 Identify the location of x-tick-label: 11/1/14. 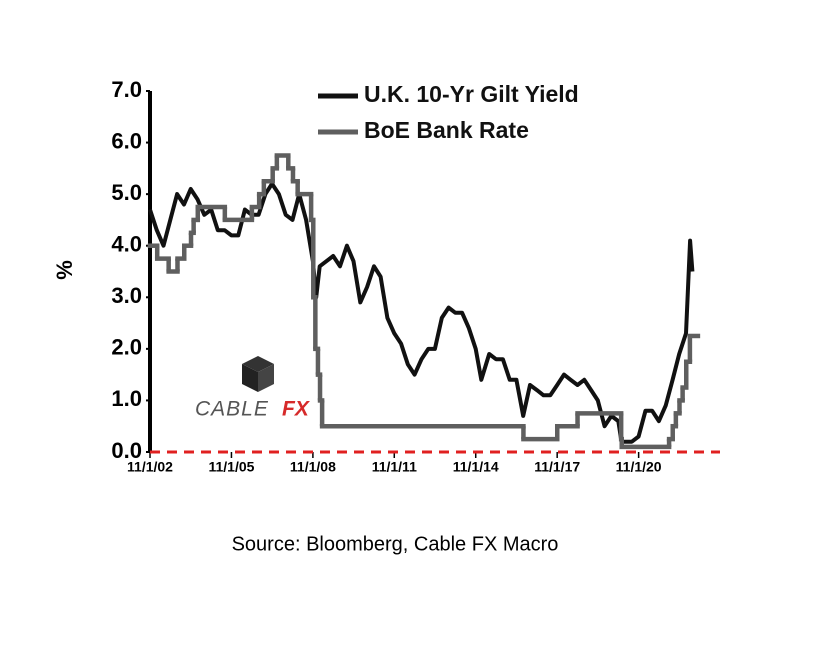
(476, 467).